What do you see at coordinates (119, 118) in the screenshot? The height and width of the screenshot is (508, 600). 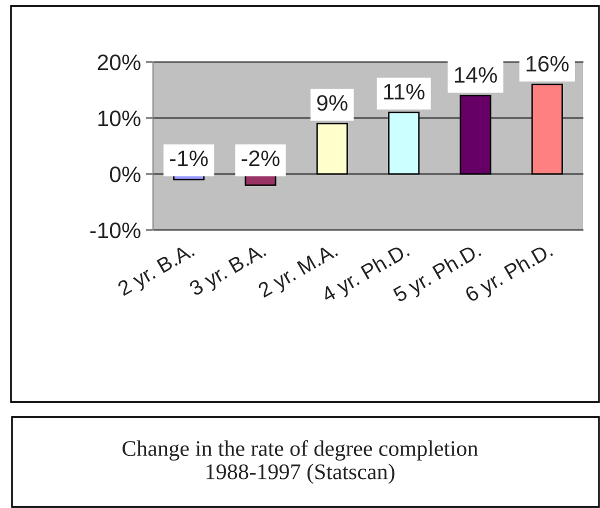 I see `y-tick-label: 10%` at bounding box center [119, 118].